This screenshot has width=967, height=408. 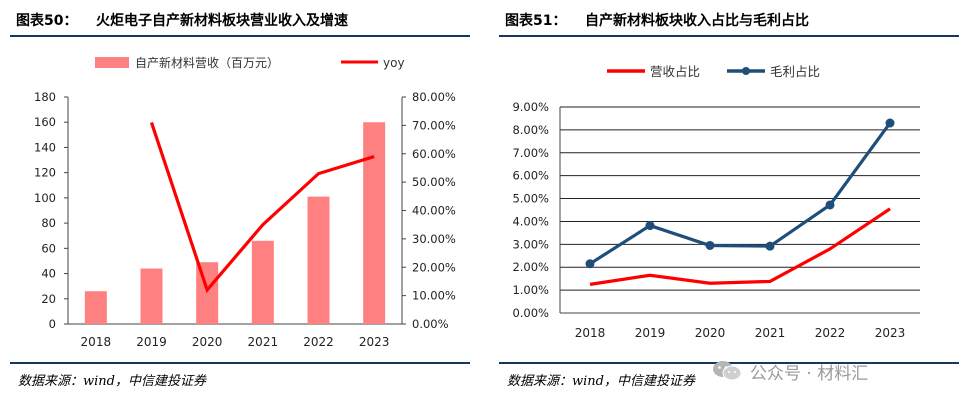 I want to click on right-y-tick-label: 20.00%, so click(x=434, y=267).